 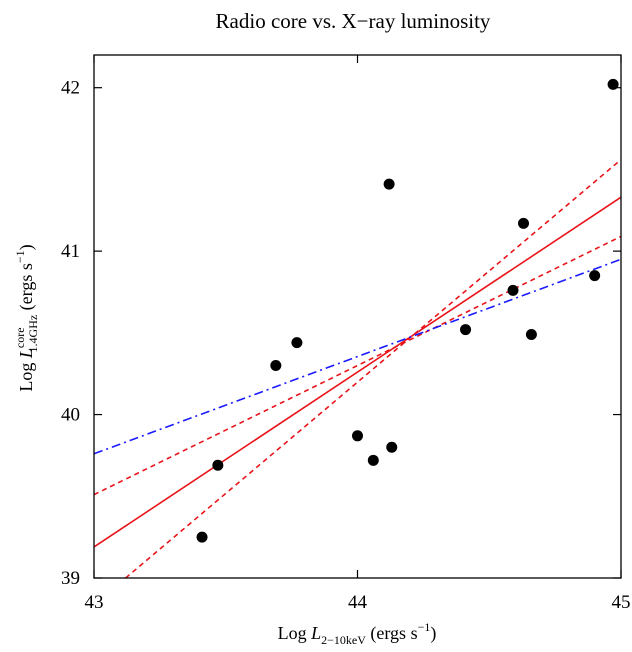 I want to click on chart-title: Radio core vs. X−ray luminosity, so click(x=353, y=21).